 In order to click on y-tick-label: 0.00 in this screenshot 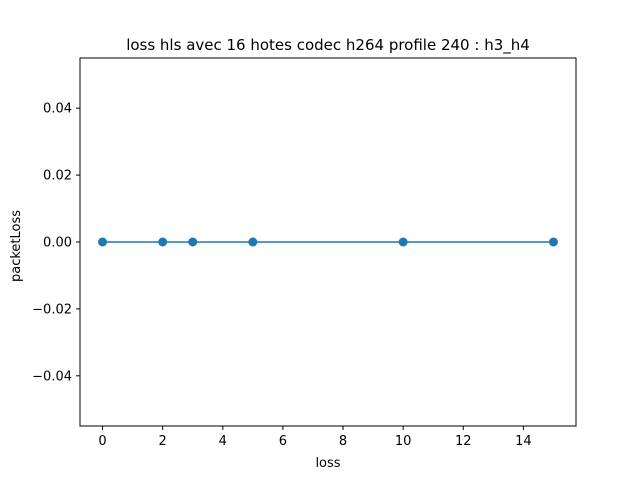, I will do `click(57, 243)`.